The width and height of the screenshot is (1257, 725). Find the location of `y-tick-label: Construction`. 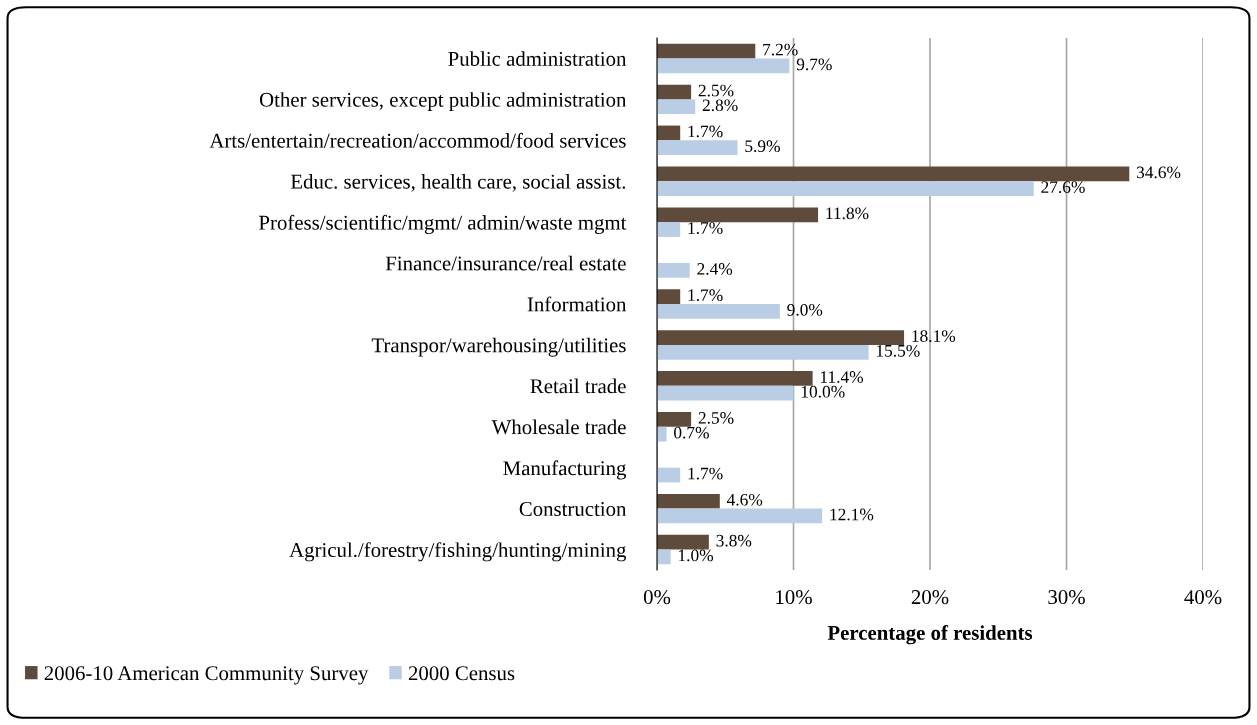

y-tick-label: Construction is located at coordinates (573, 509).